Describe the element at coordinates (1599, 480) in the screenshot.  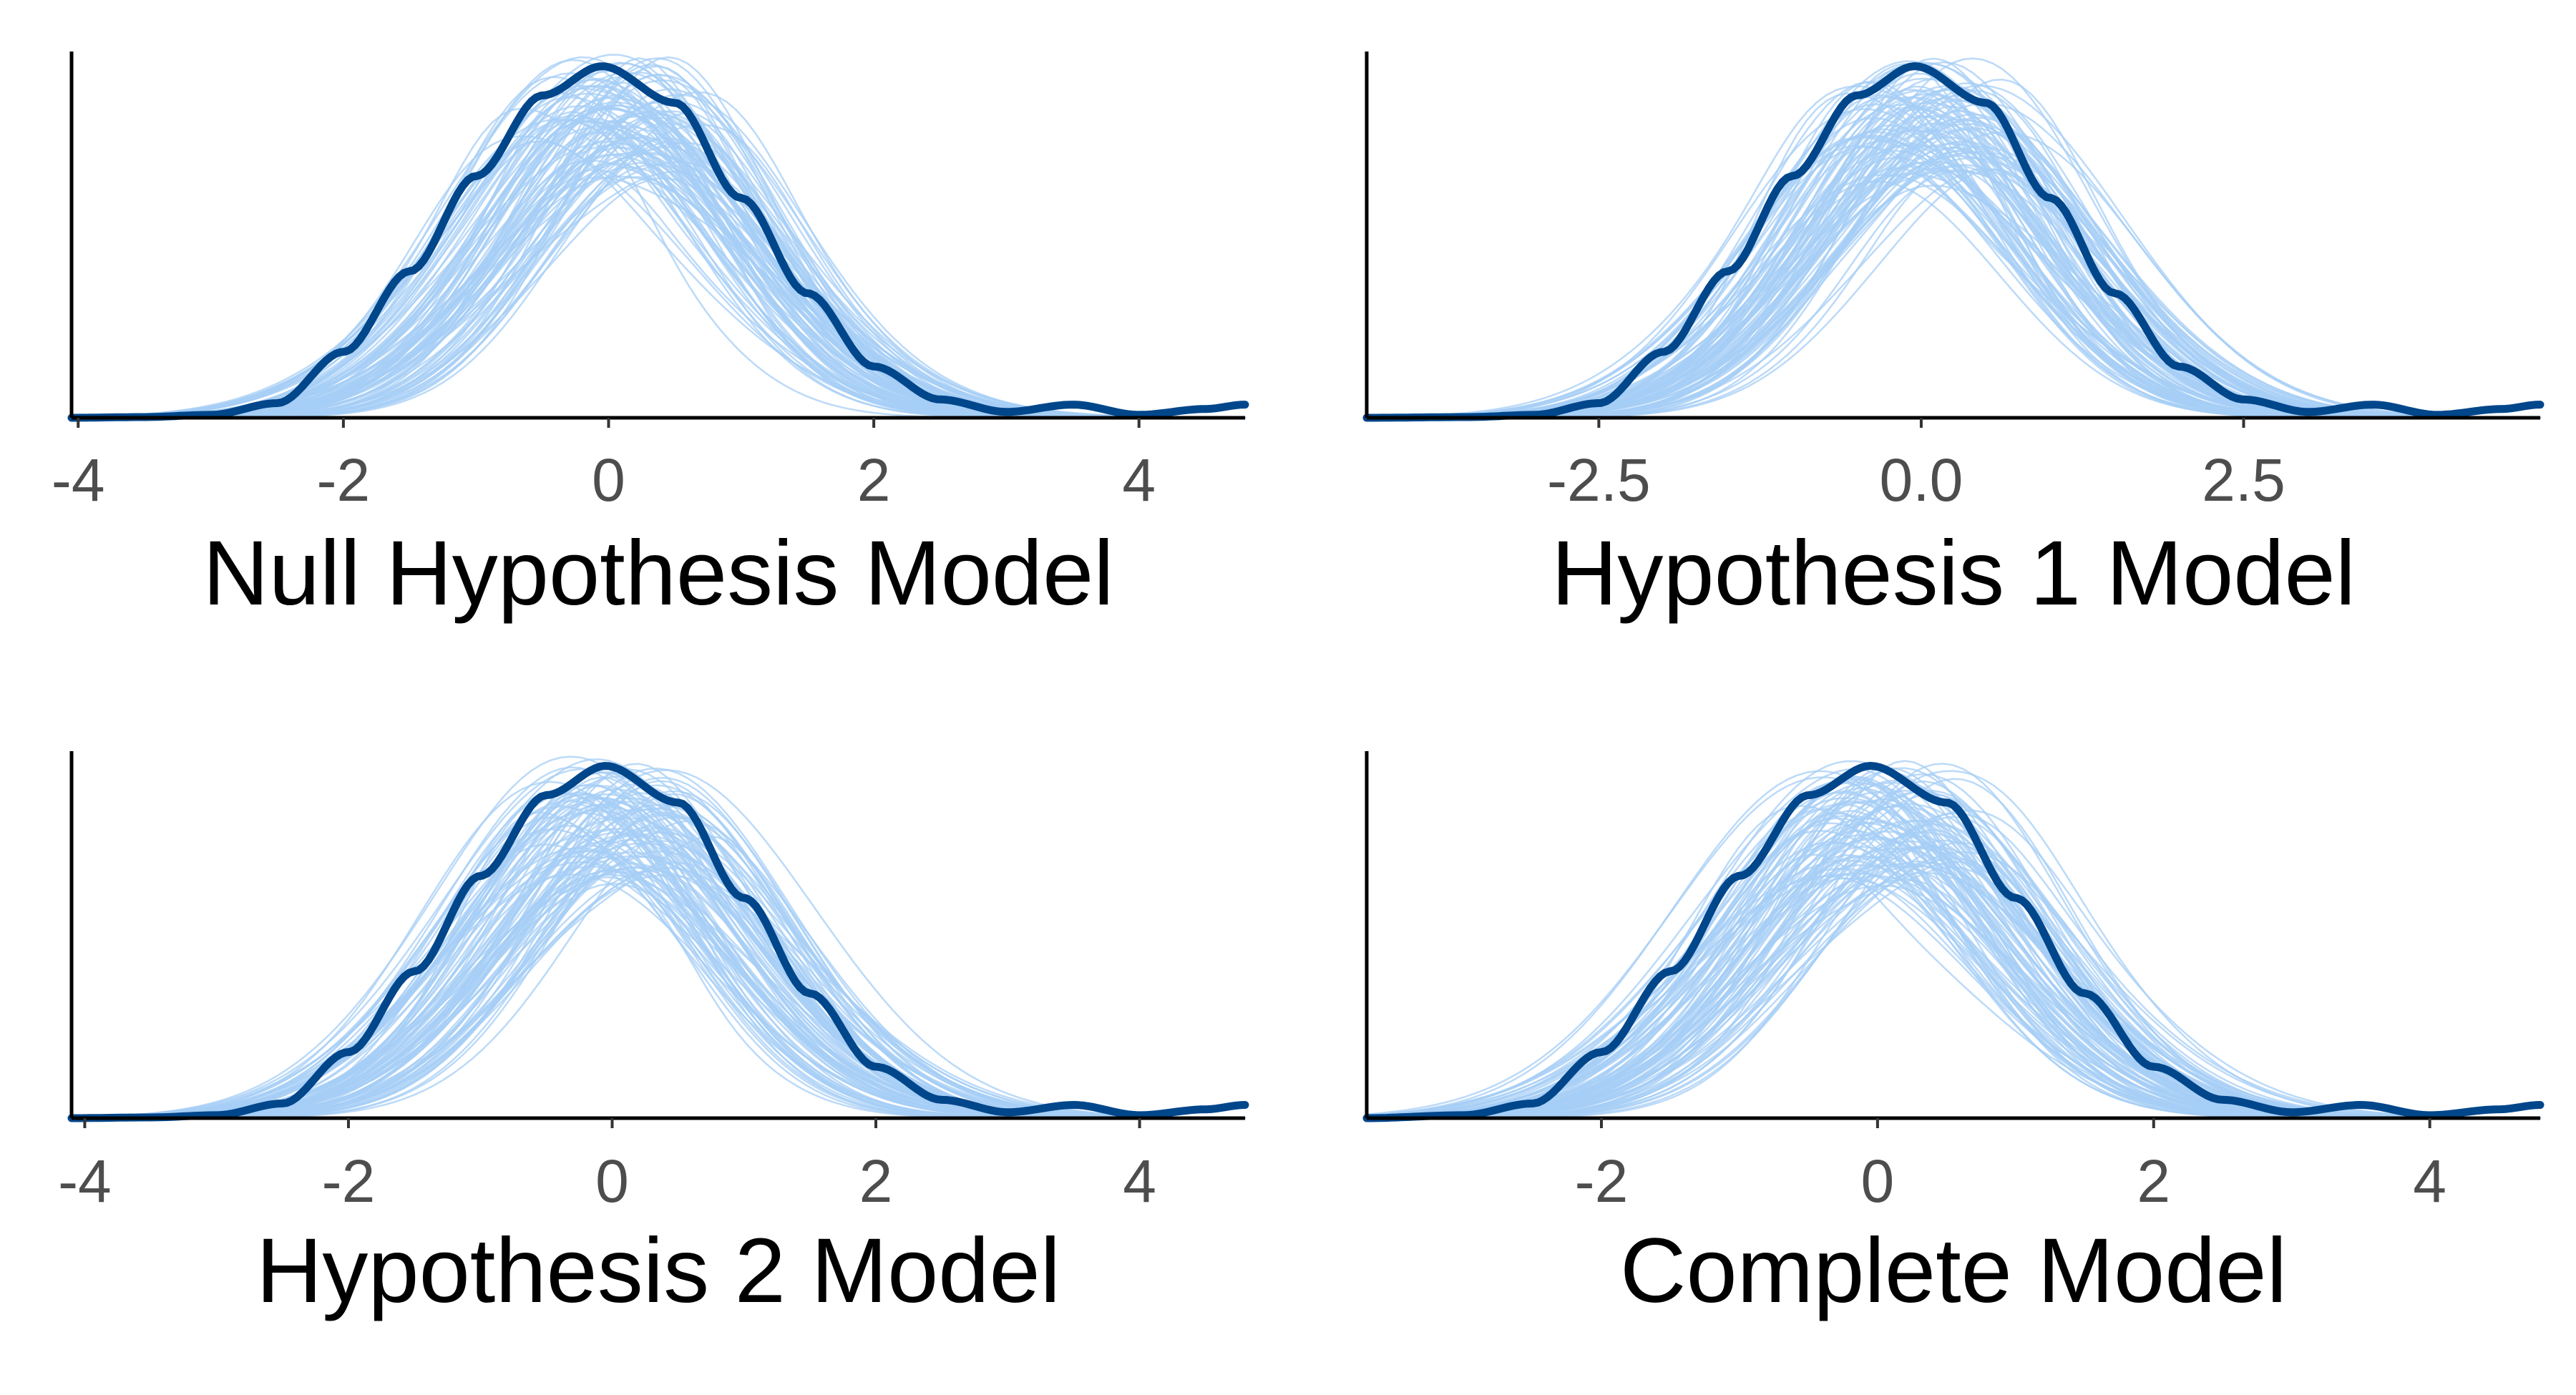
I see `x-tick-label: -2.5` at that location.